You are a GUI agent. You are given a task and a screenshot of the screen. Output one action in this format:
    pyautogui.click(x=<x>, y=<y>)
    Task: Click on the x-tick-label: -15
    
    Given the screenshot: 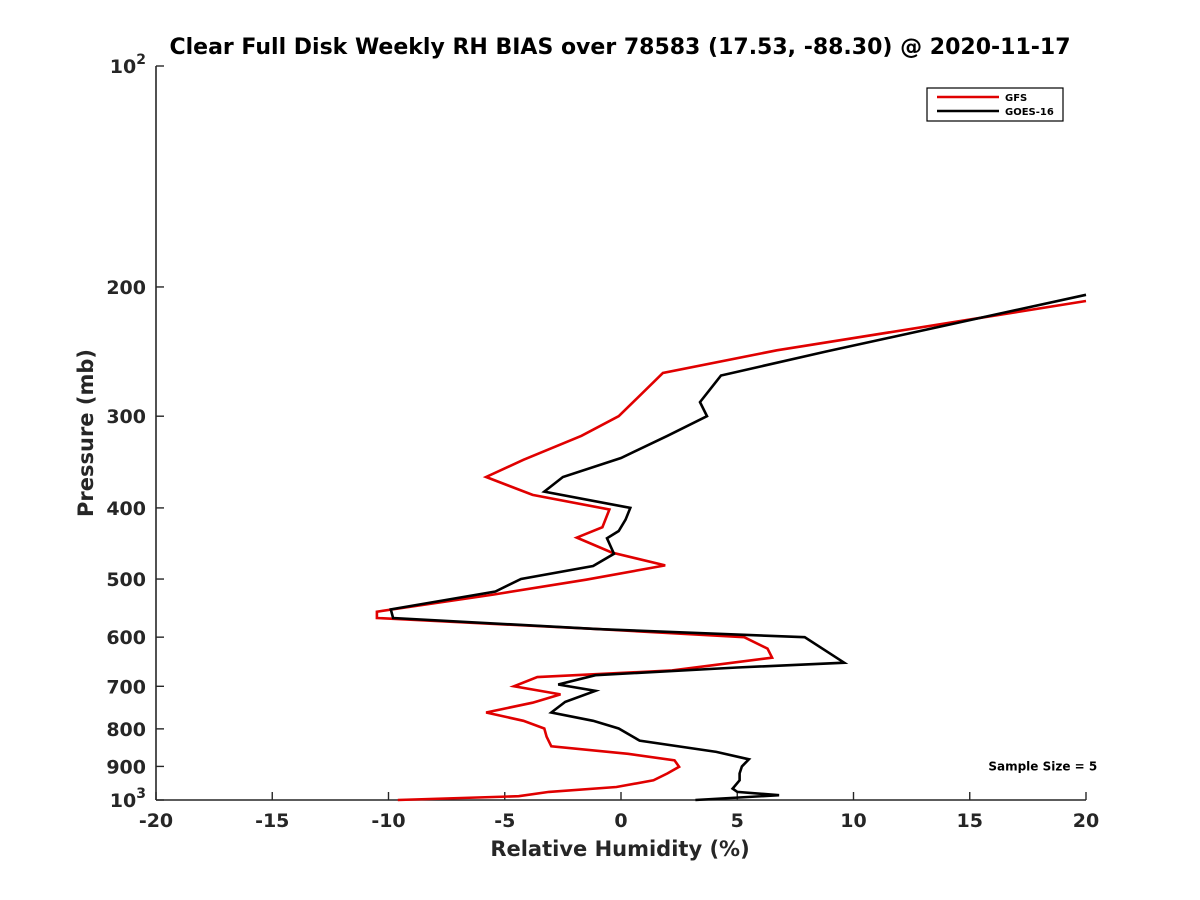 What is the action you would take?
    pyautogui.click(x=272, y=821)
    